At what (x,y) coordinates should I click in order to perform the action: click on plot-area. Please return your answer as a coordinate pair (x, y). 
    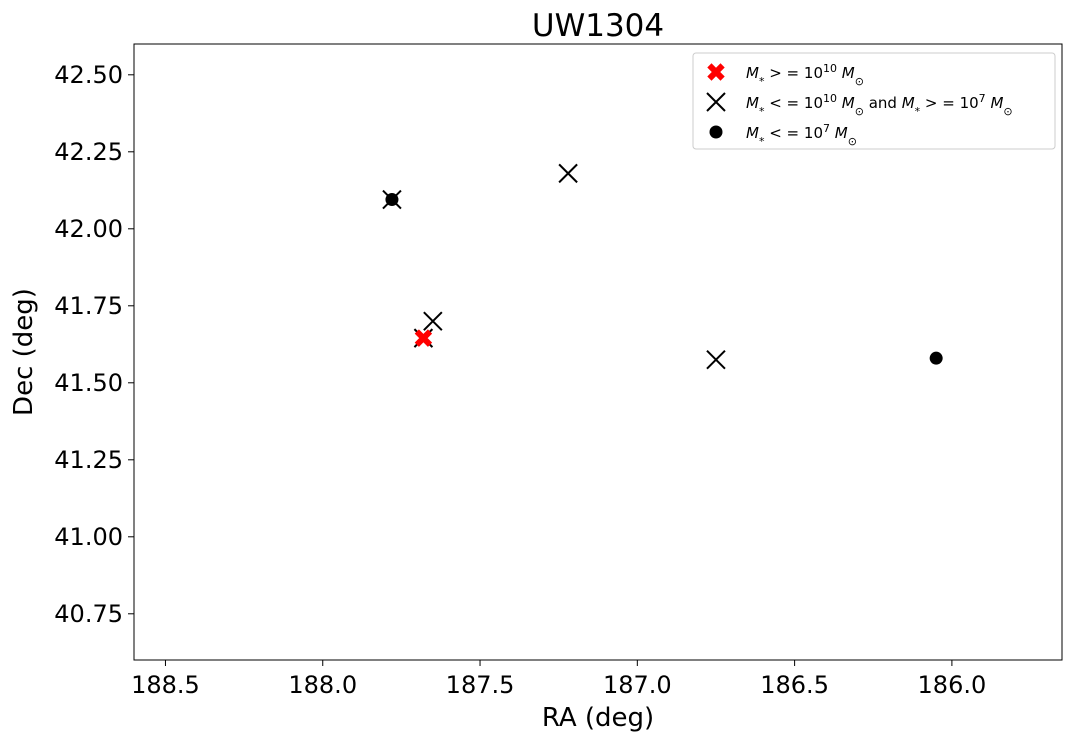
    Looking at the image, I should click on (662, 266).